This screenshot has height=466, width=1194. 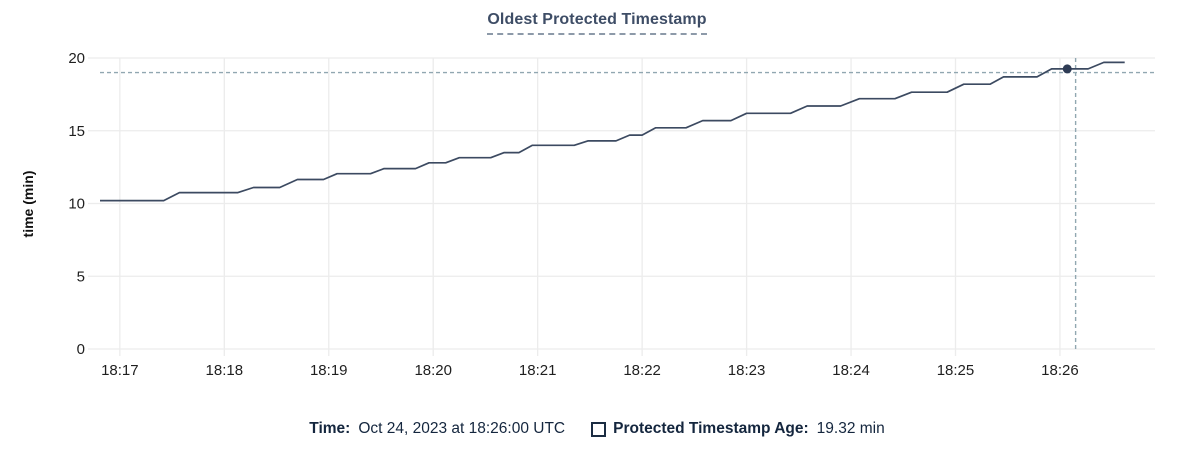 What do you see at coordinates (225, 370) in the screenshot?
I see `x-tick-label: 18:18` at bounding box center [225, 370].